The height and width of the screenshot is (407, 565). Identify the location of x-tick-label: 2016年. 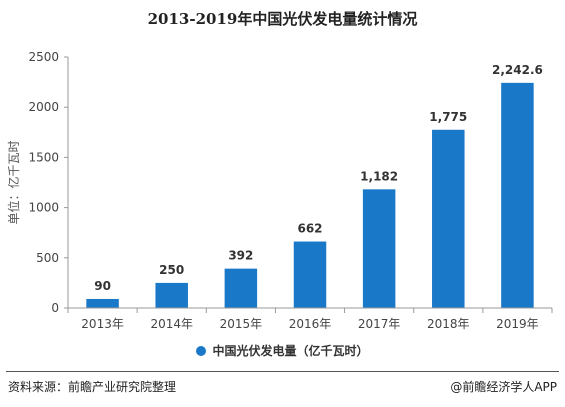
(310, 324).